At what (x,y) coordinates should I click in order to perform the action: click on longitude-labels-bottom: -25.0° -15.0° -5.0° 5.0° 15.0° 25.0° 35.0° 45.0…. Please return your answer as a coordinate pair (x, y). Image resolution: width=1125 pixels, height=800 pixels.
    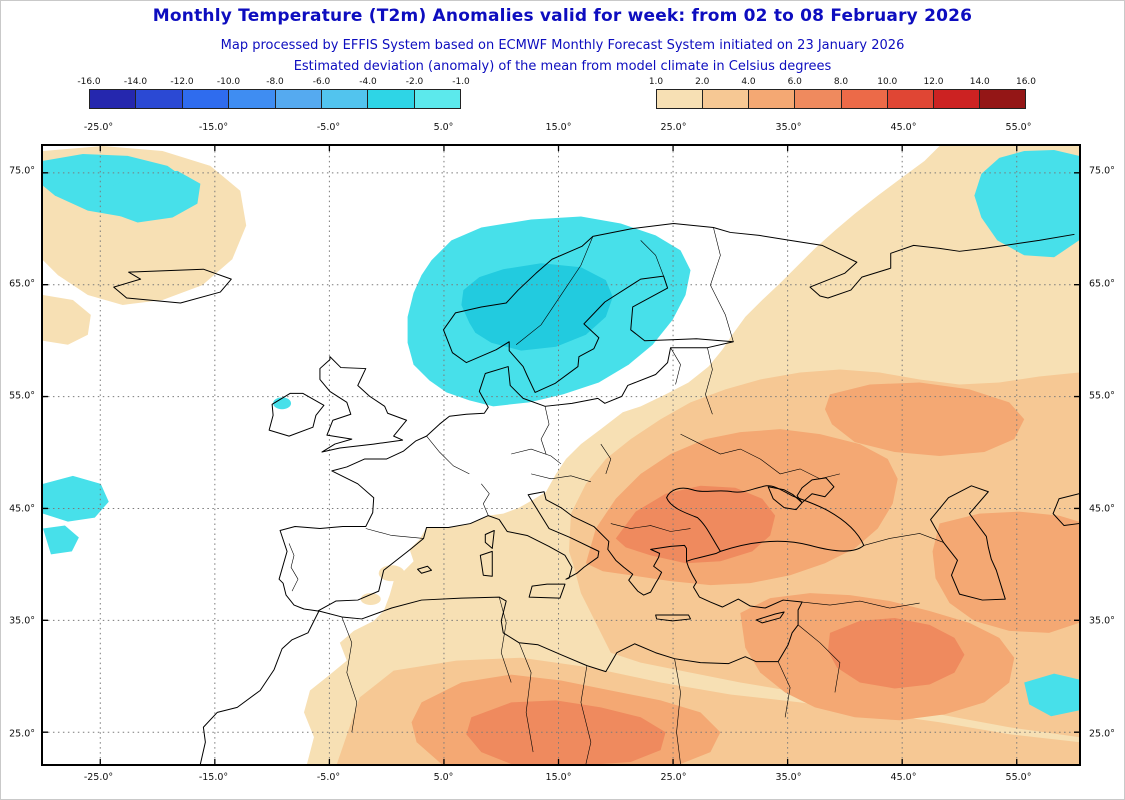
    Looking at the image, I should click on (561, 778).